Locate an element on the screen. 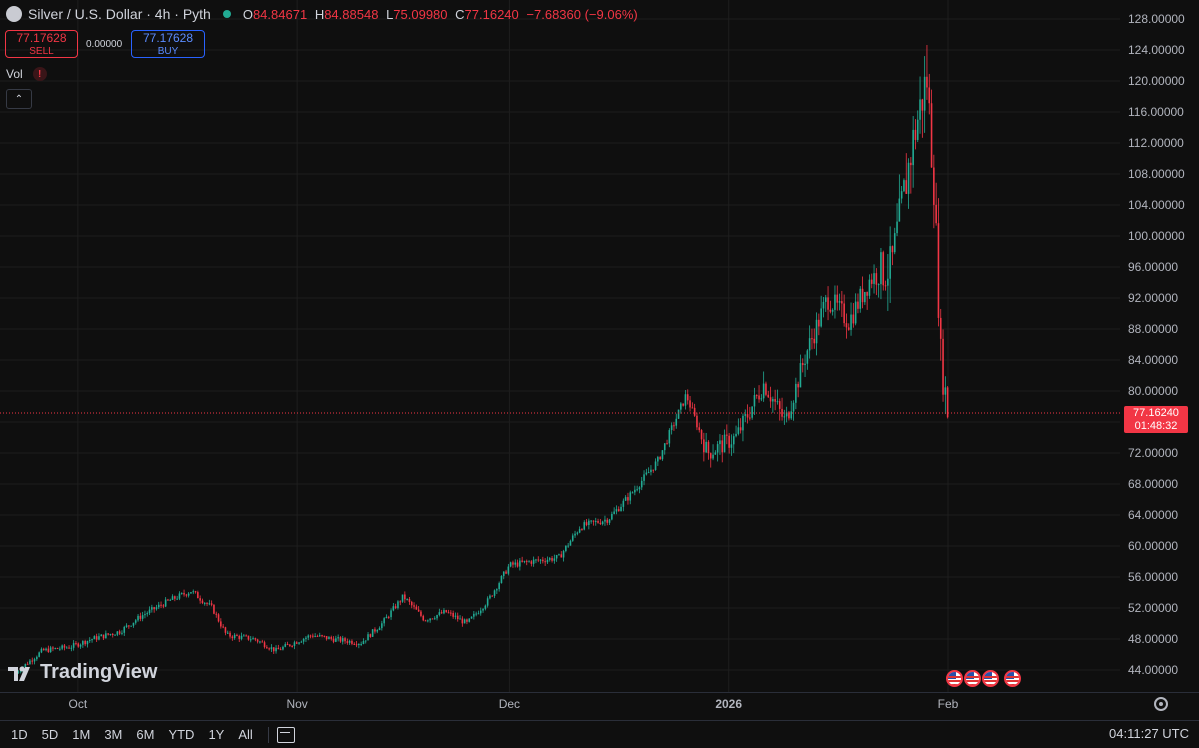 The height and width of the screenshot is (748, 1199). silver-symbol-icon is located at coordinates (14, 14).